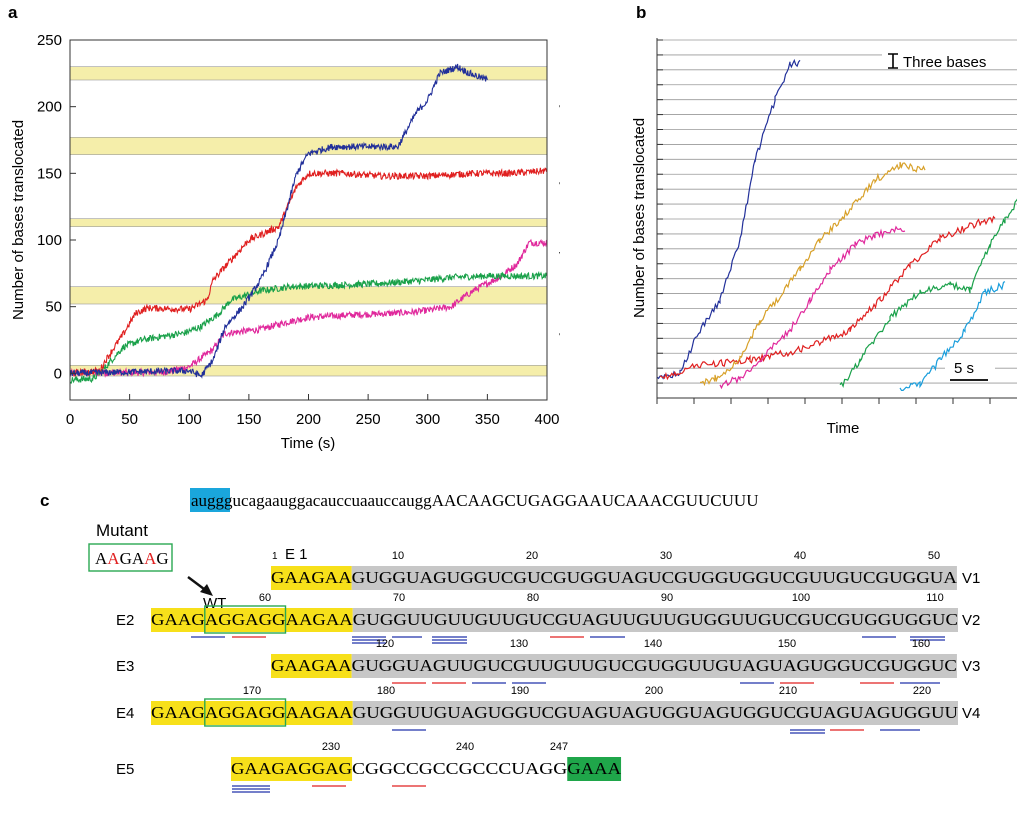 The height and width of the screenshot is (815, 1017). Describe the element at coordinates (559, 372) in the screenshot. I see `band-label-E1: E1` at that location.